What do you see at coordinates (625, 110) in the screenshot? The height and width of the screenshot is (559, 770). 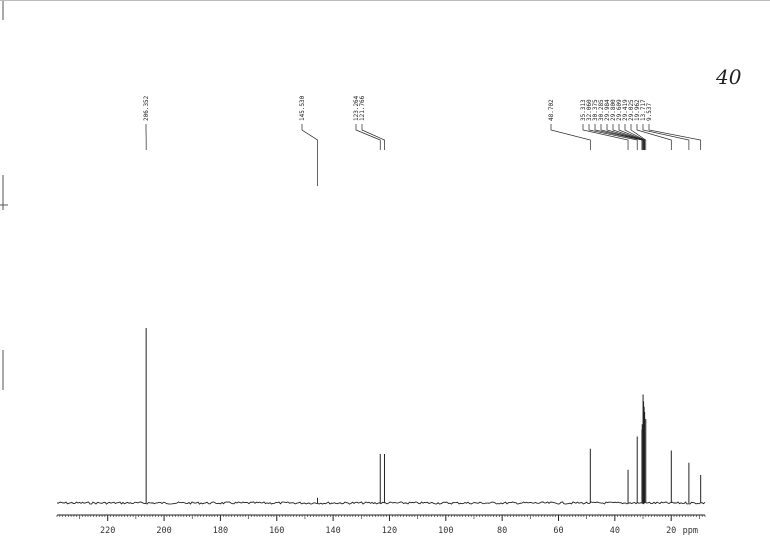 I see `peak-label: 29.419` at bounding box center [625, 110].